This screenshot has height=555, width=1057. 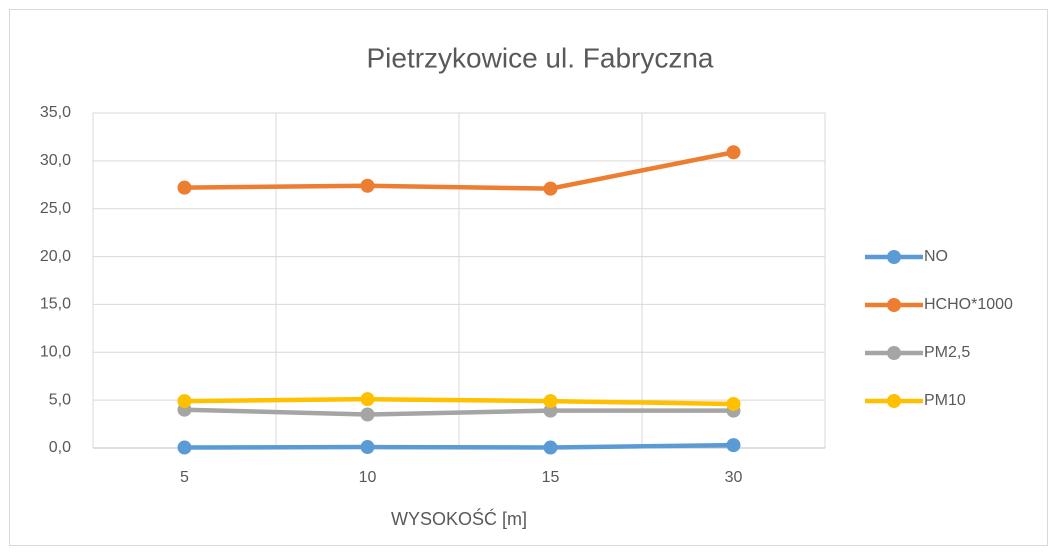 What do you see at coordinates (55, 256) in the screenshot?
I see `y-tick-label: 20,0` at bounding box center [55, 256].